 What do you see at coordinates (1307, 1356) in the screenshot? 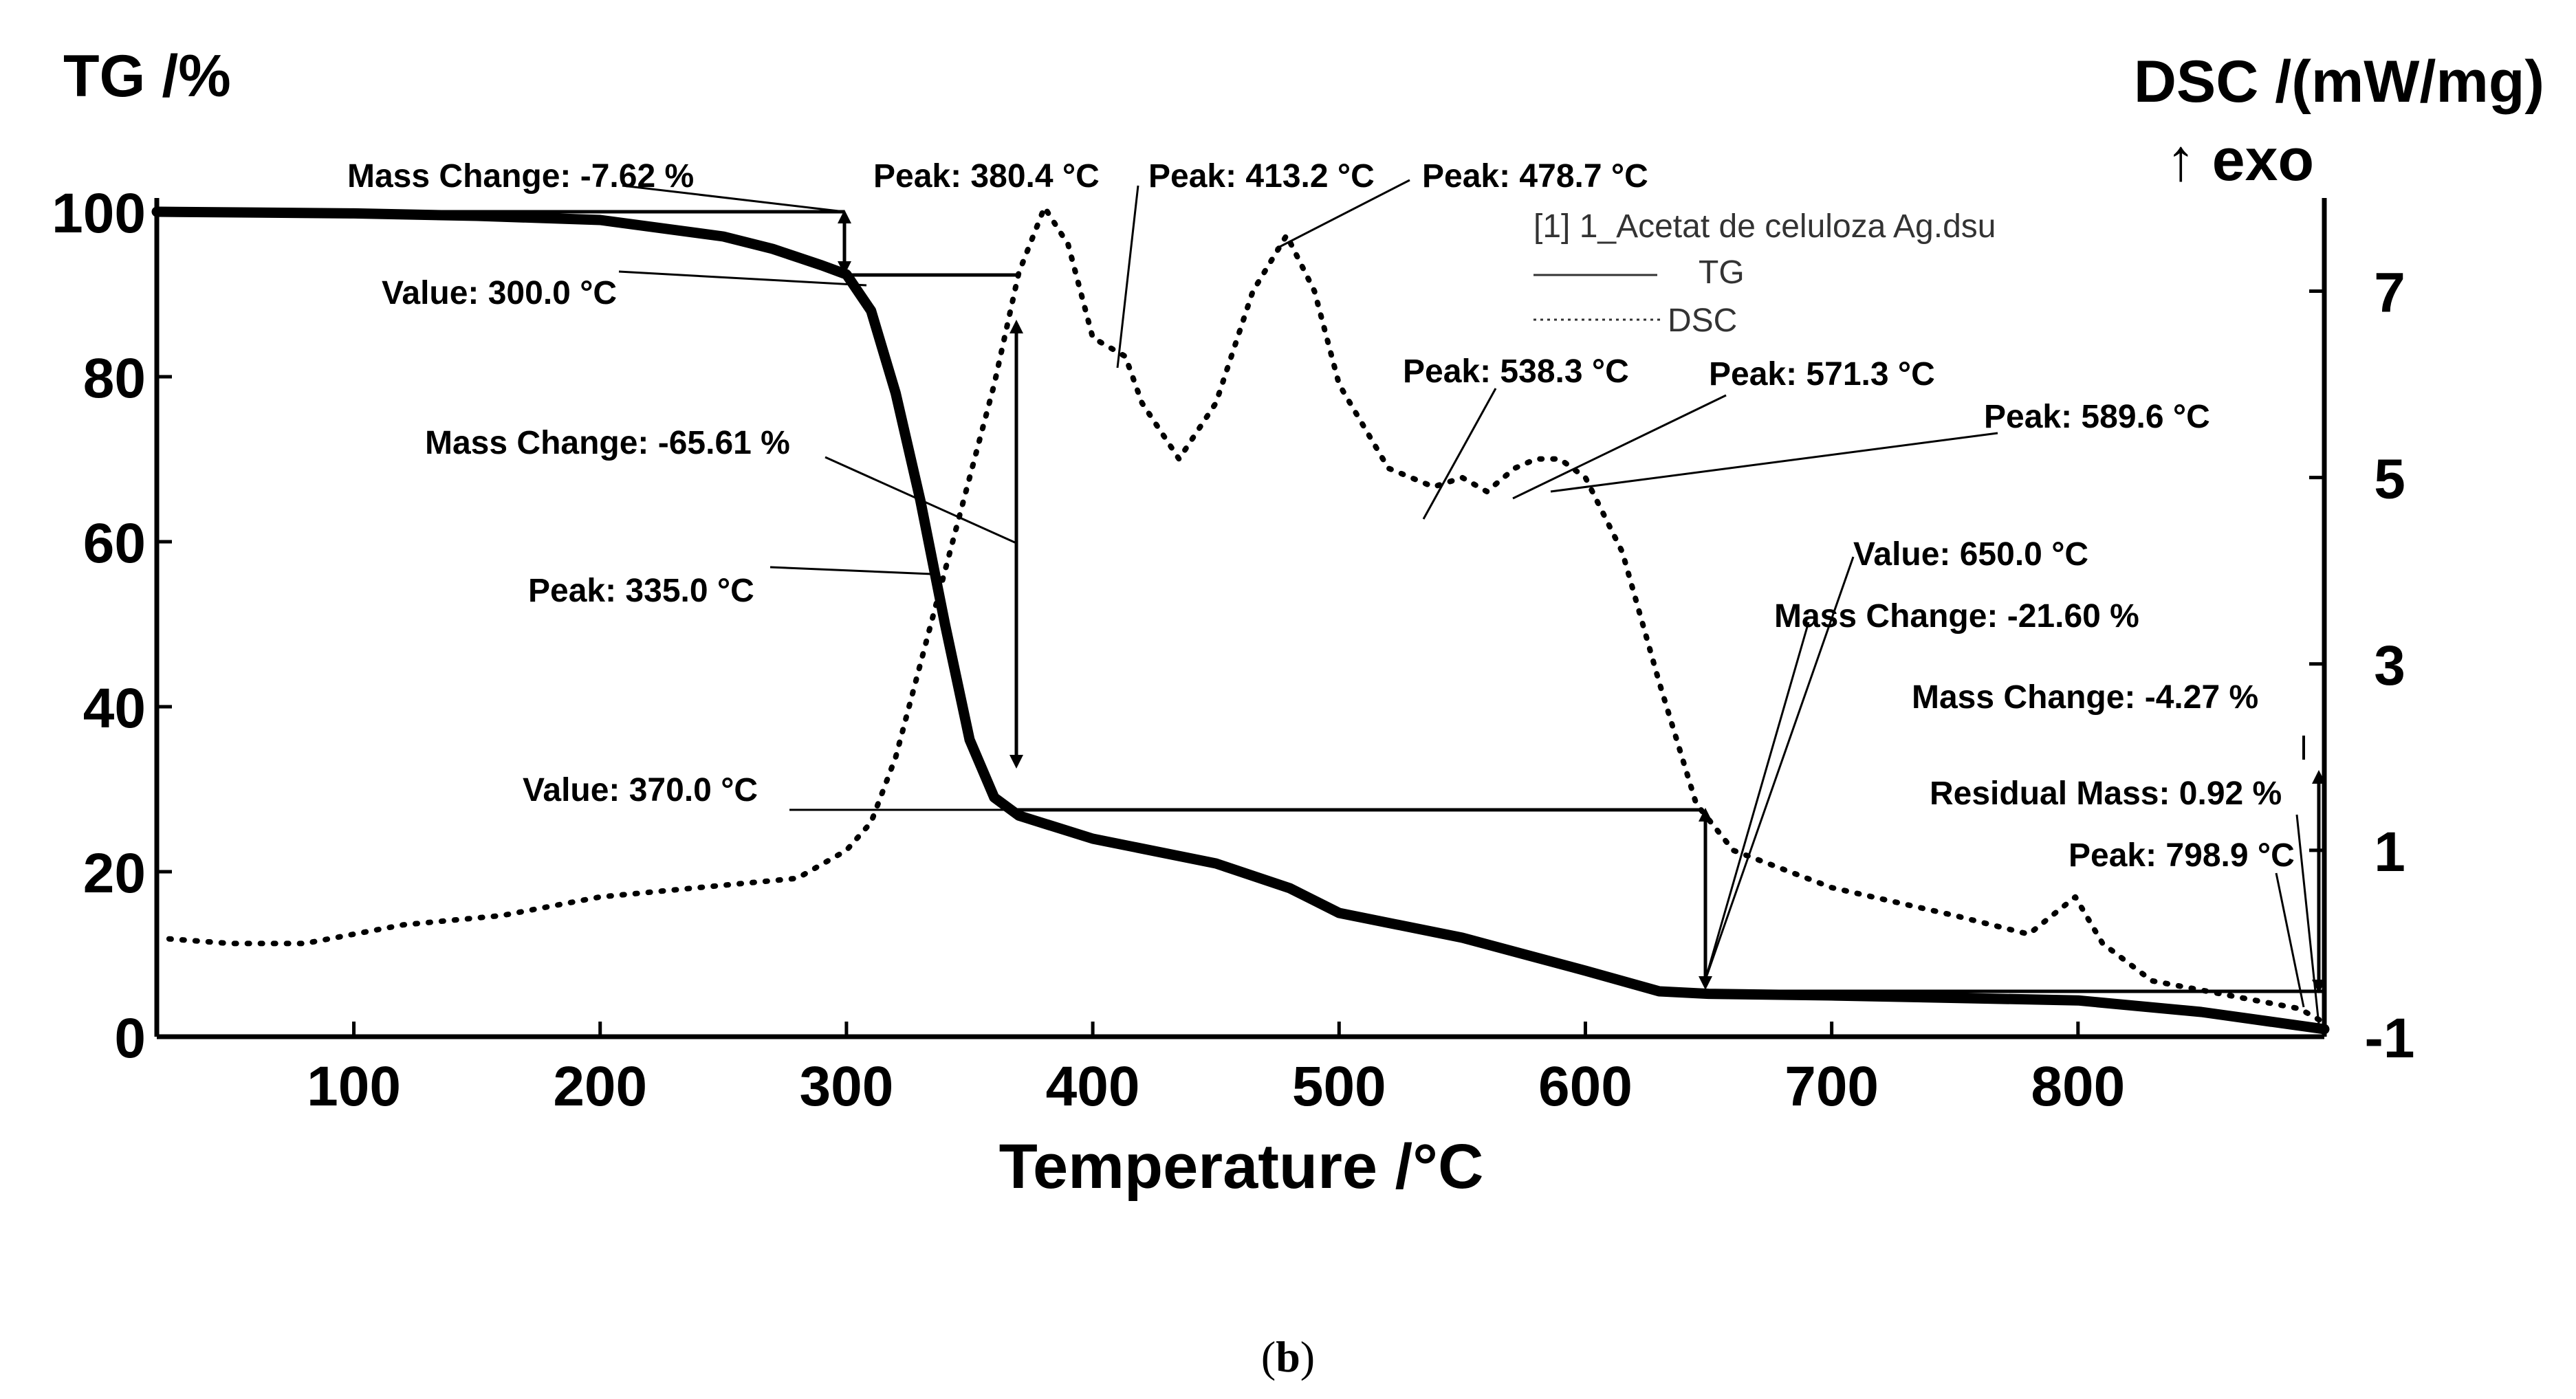
I see `caption-close: )` at bounding box center [1307, 1356].